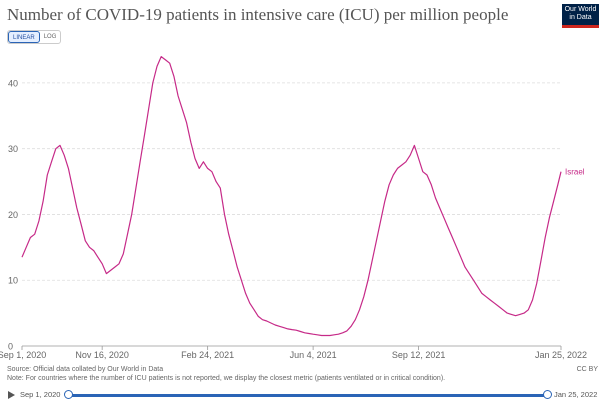 This screenshot has height=404, width=605. What do you see at coordinates (13, 281) in the screenshot?
I see `y-tick-label: 10` at bounding box center [13, 281].